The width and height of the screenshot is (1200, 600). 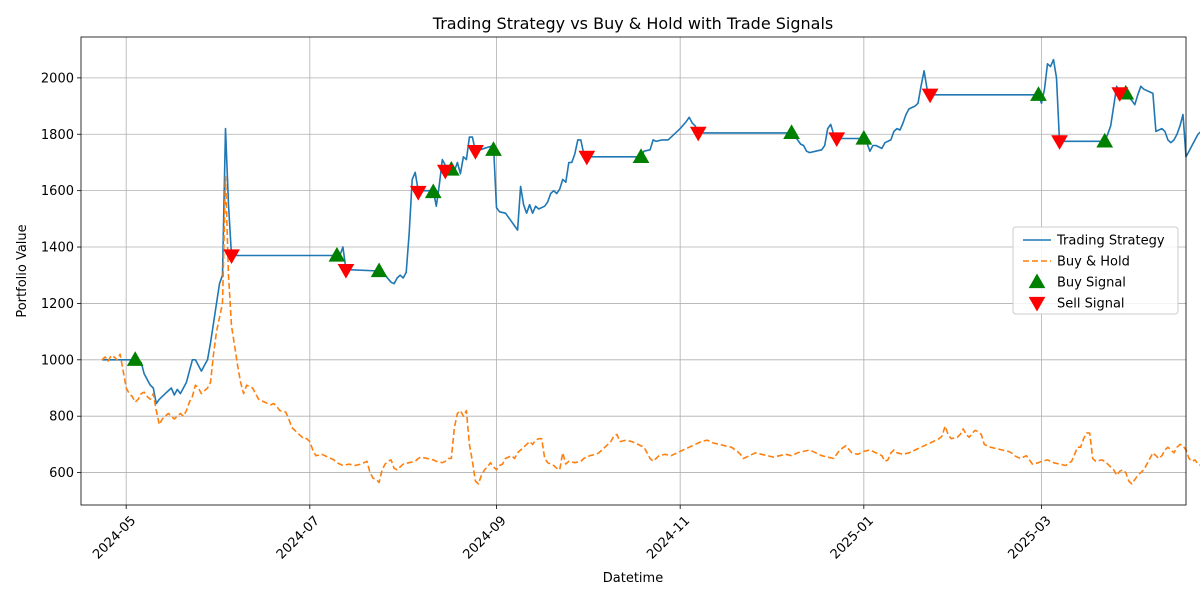 What do you see at coordinates (22, 270) in the screenshot?
I see `y-axis-title: Portfolio Value` at bounding box center [22, 270].